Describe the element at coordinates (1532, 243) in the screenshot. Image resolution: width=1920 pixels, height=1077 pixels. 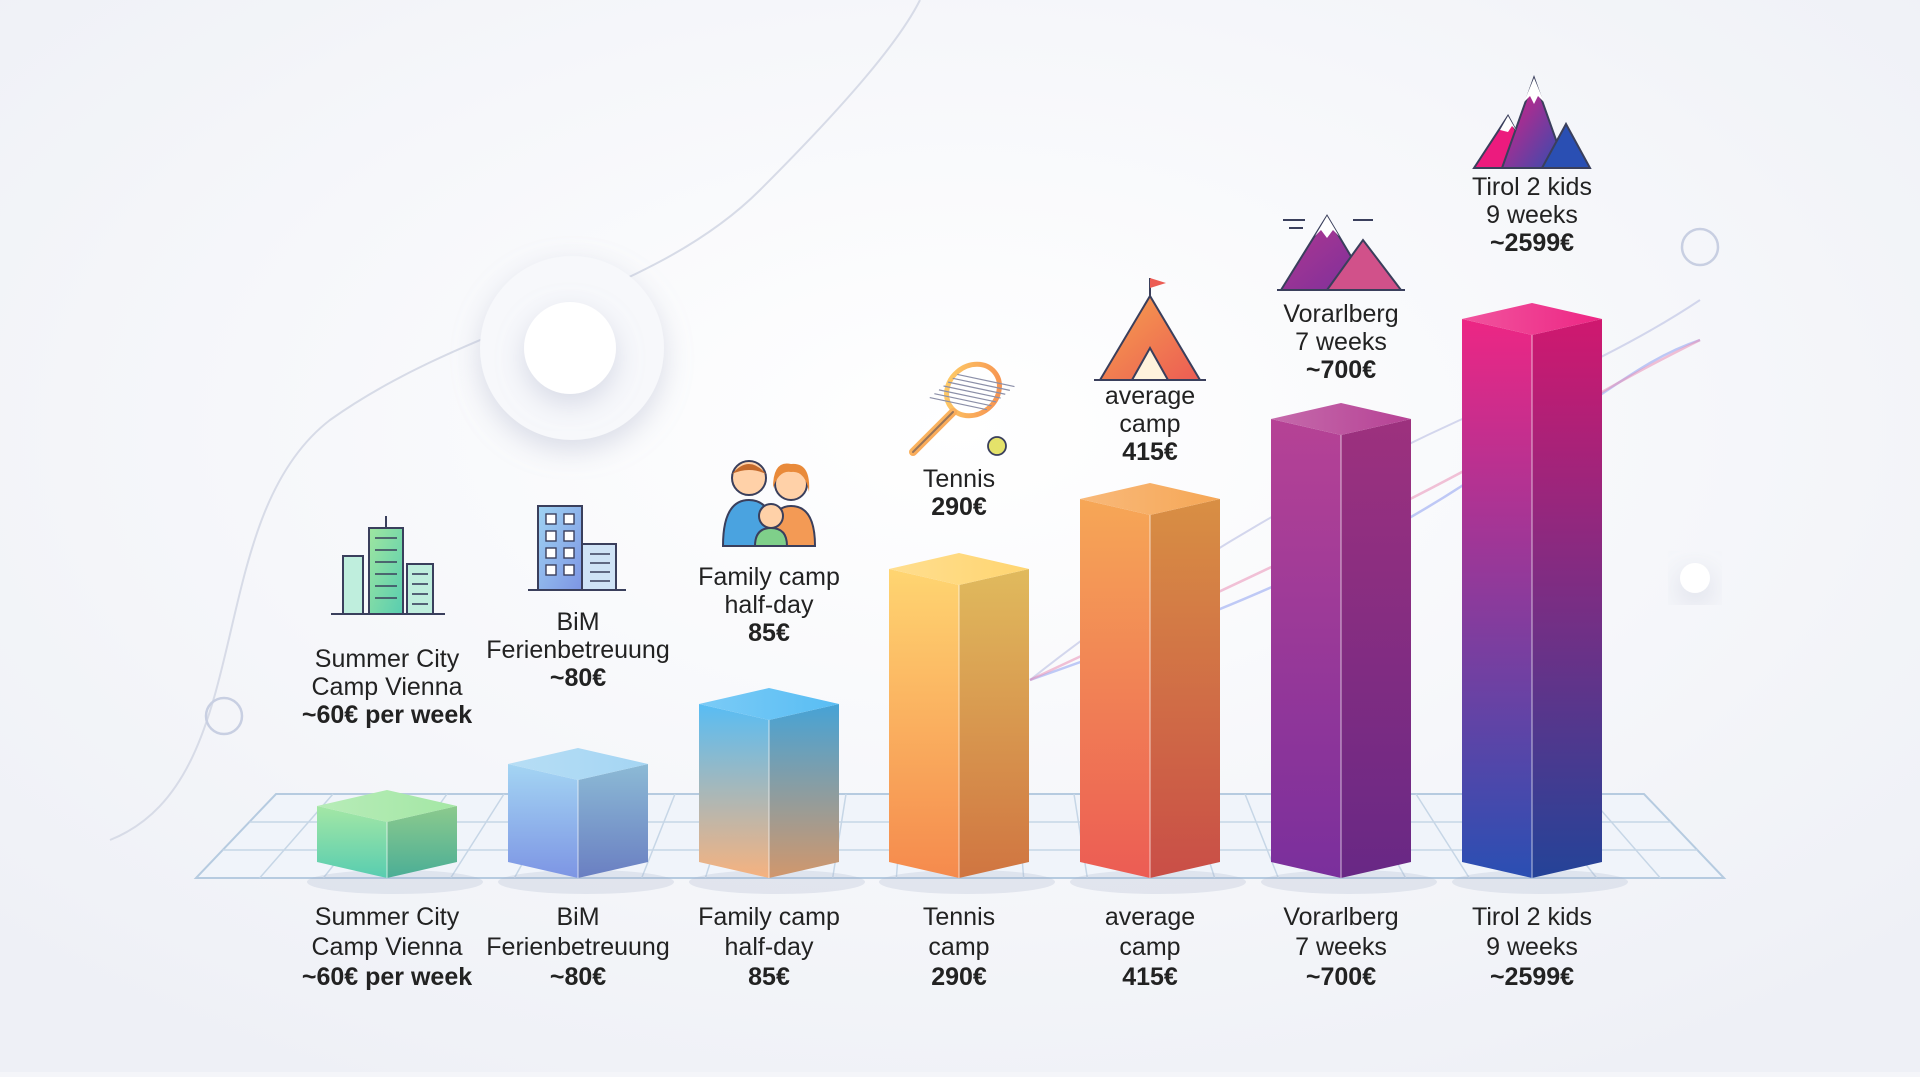
I see `bar-top-label-line: ~2599€` at that location.